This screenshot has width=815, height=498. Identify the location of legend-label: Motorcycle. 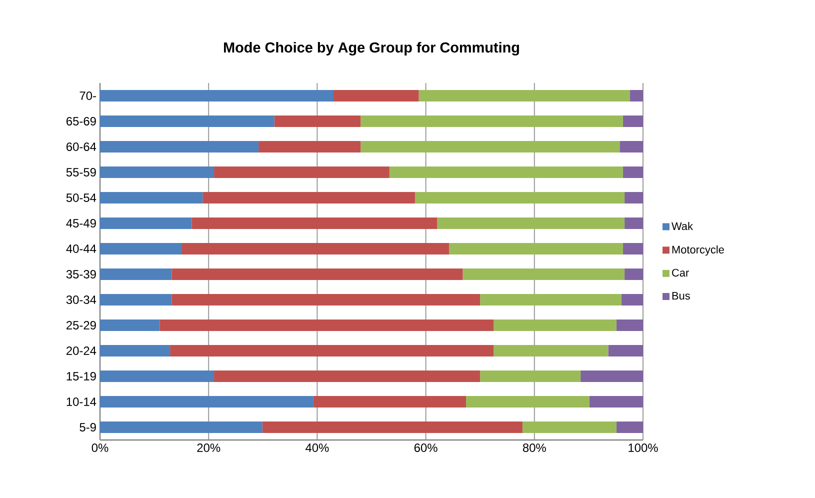
(698, 250).